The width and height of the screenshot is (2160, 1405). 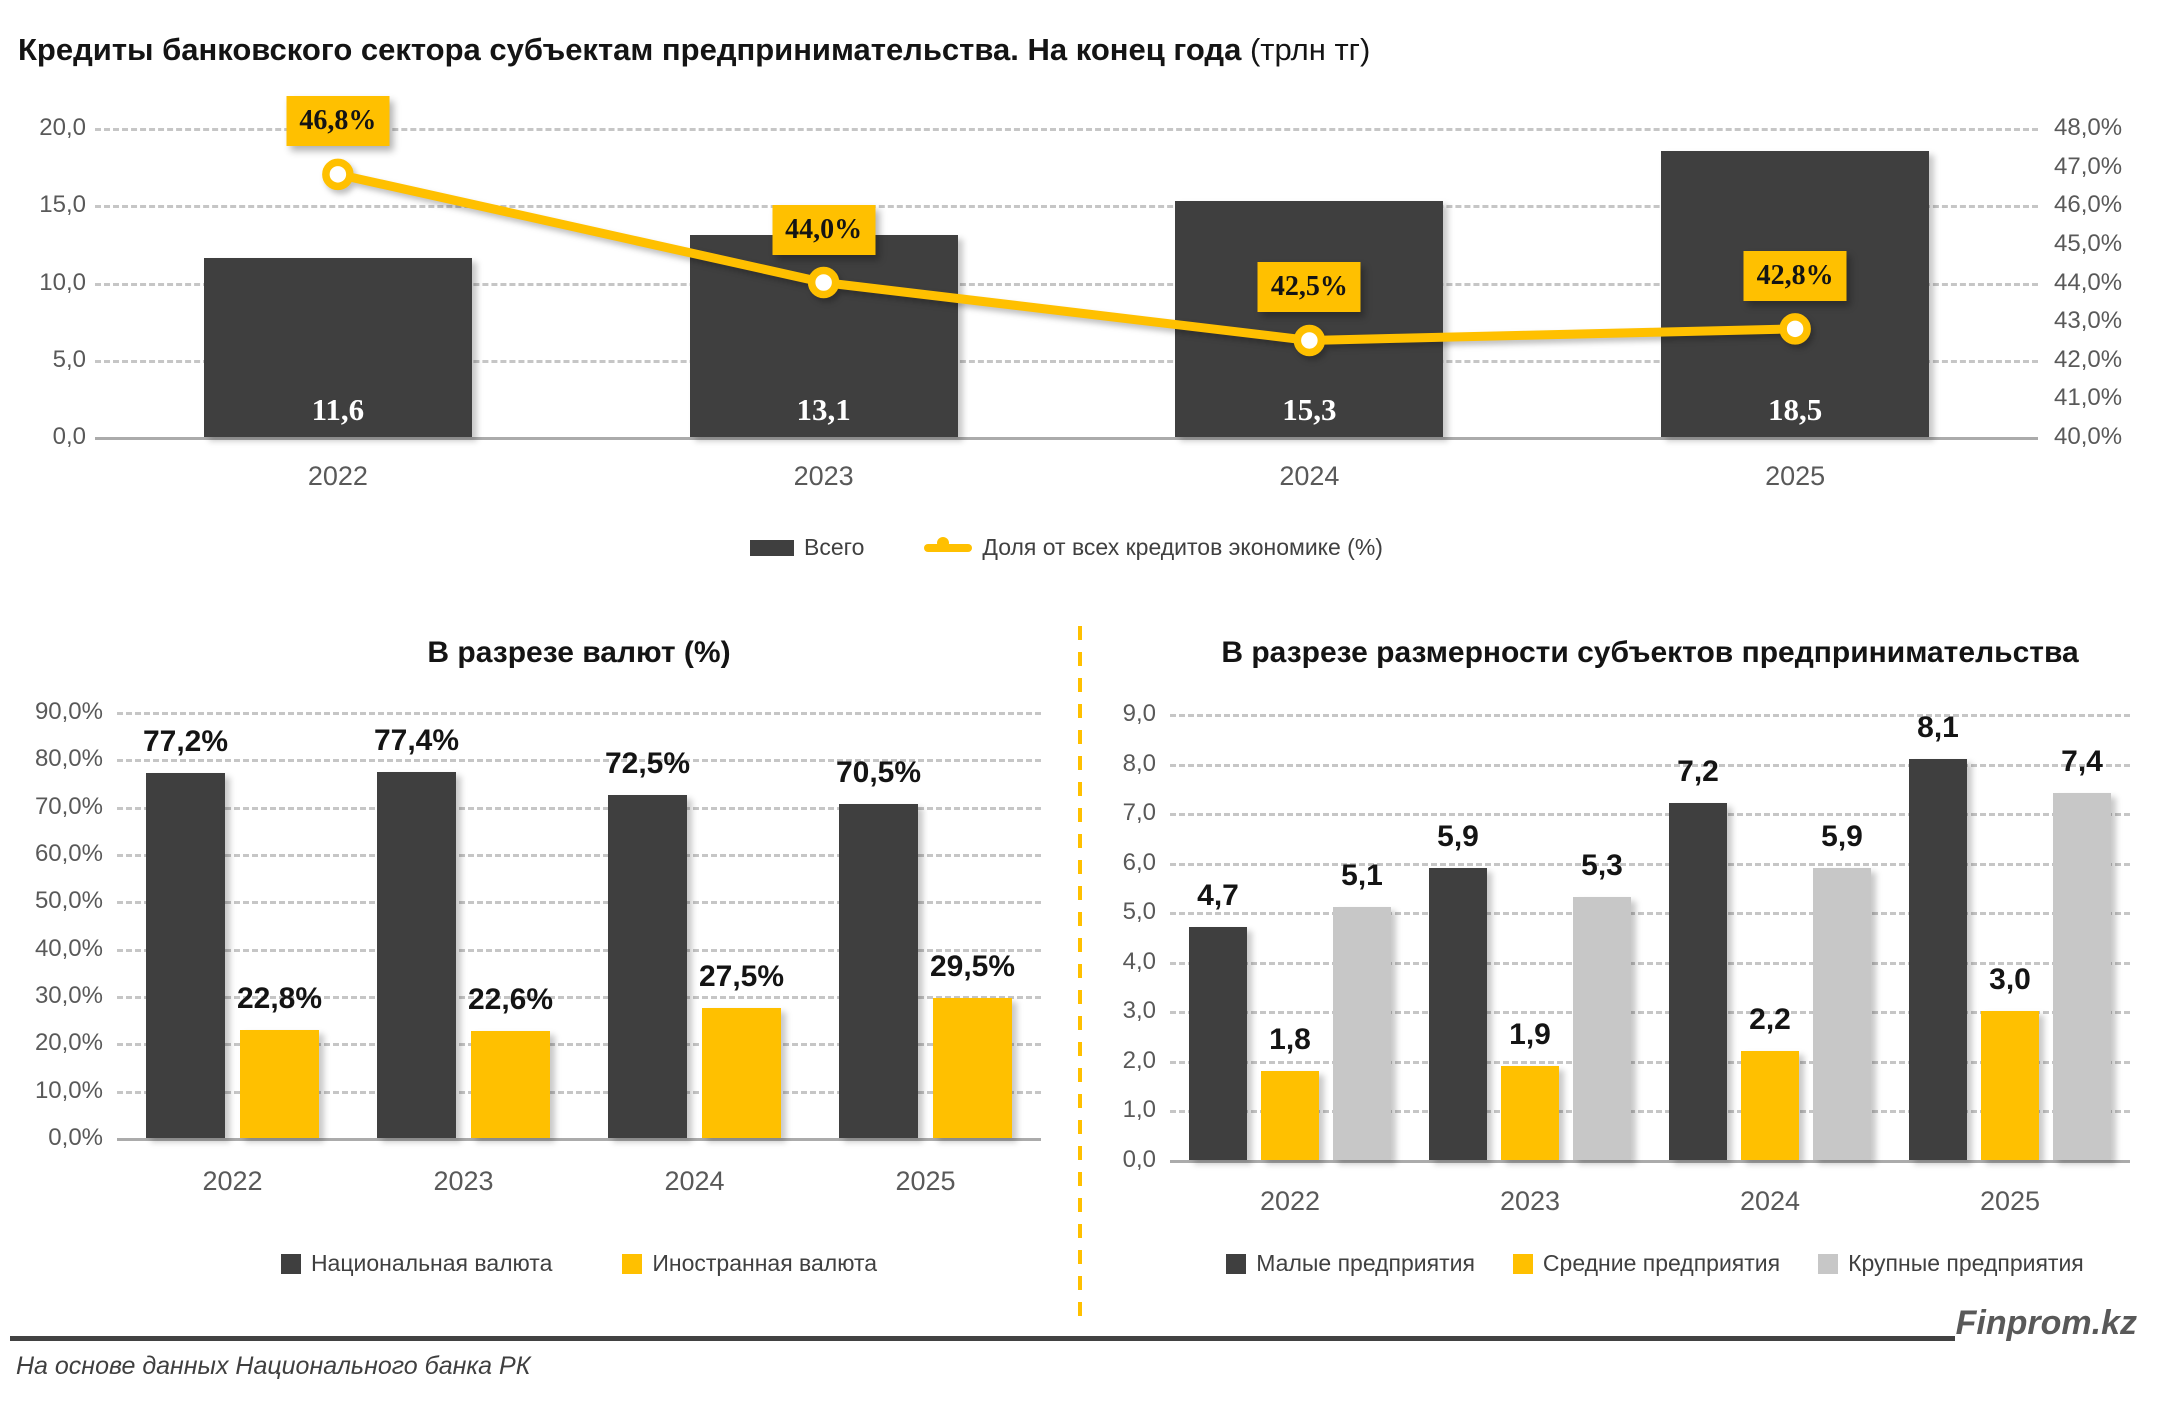 What do you see at coordinates (2088, 205) in the screenshot?
I see `top-y-tick-right-6: 46,0%` at bounding box center [2088, 205].